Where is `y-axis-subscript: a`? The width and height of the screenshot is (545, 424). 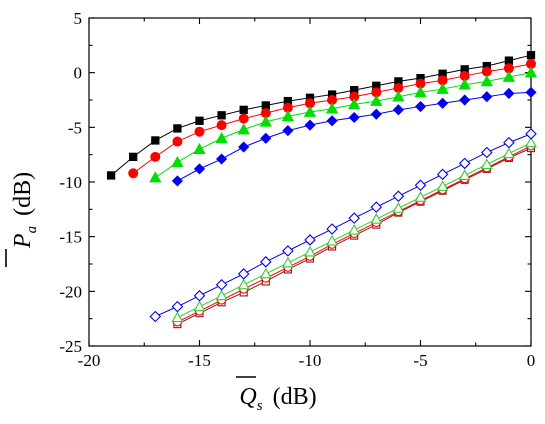 y-axis-subscript: a is located at coordinates (32, 230).